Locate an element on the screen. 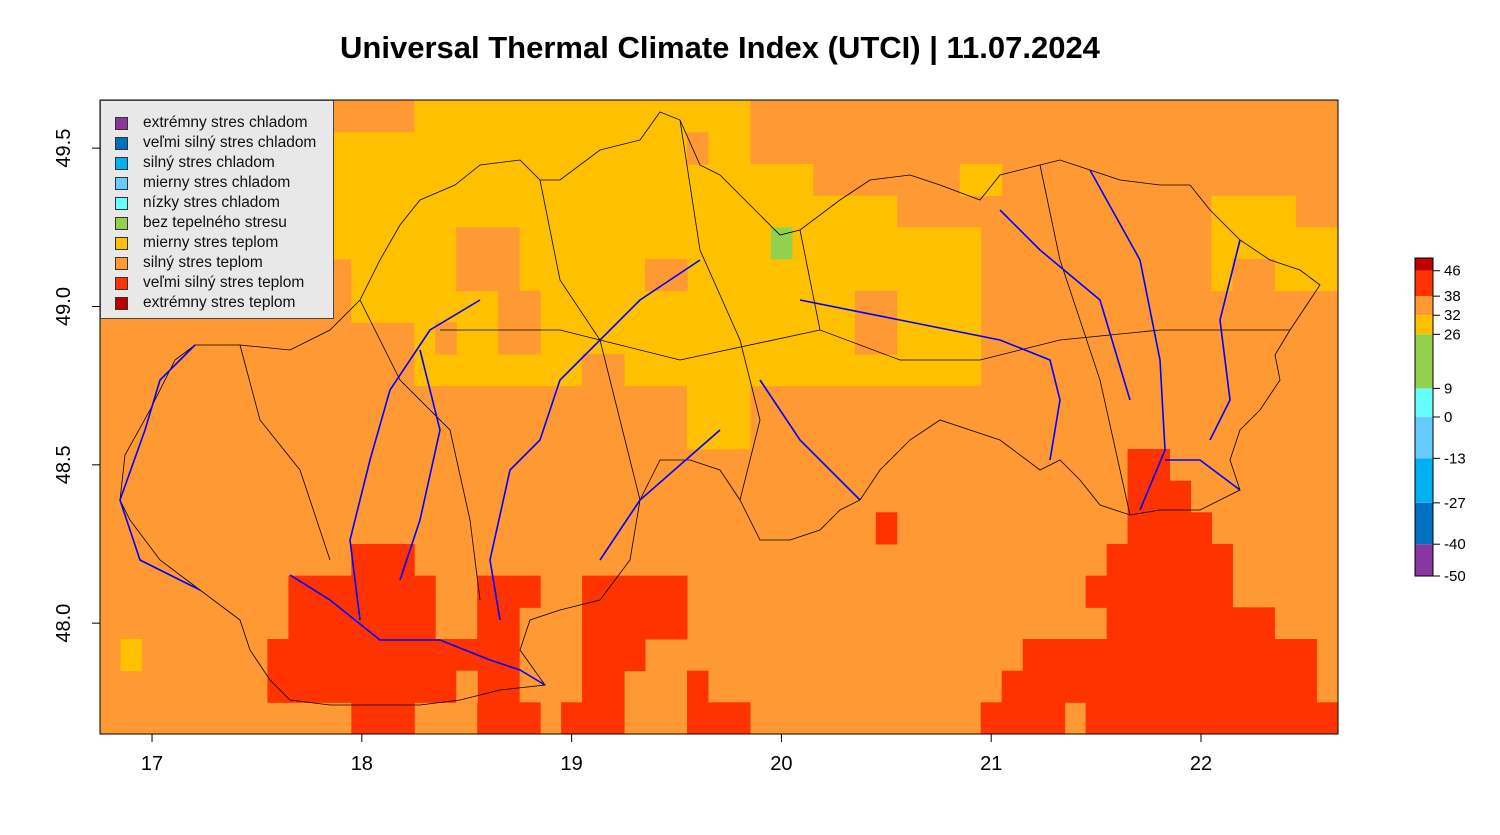 The width and height of the screenshot is (1500, 835). legend-item: bez tepelného stresu is located at coordinates (217, 223).